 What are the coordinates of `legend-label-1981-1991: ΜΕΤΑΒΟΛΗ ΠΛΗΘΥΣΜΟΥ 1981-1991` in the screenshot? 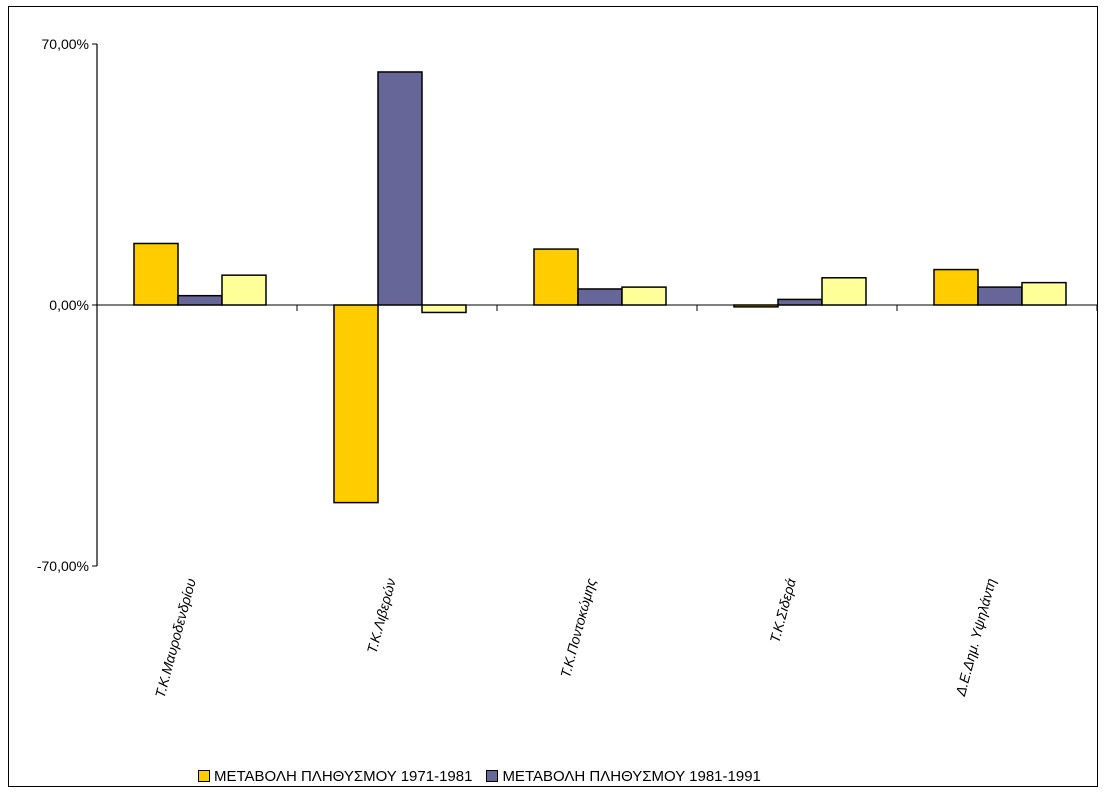 It's located at (631, 776).